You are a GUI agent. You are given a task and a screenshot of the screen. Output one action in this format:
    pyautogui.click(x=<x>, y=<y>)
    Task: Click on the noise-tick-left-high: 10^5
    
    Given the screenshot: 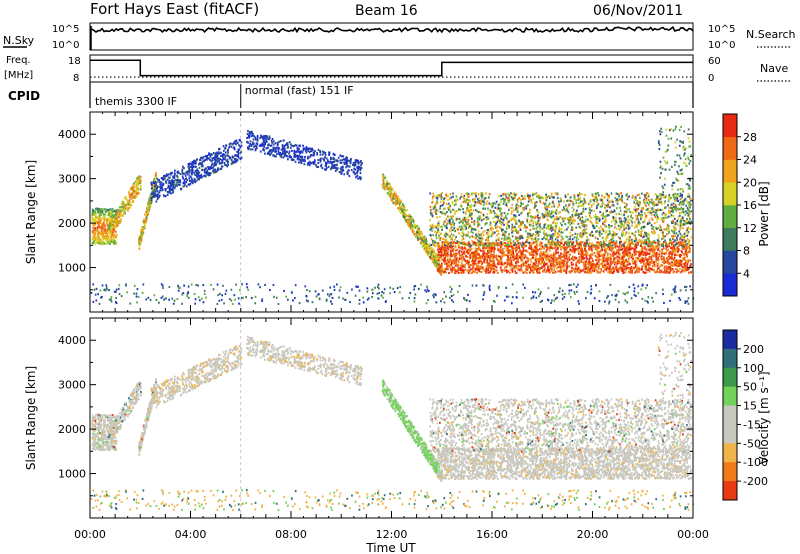 What is the action you would take?
    pyautogui.click(x=65, y=29)
    